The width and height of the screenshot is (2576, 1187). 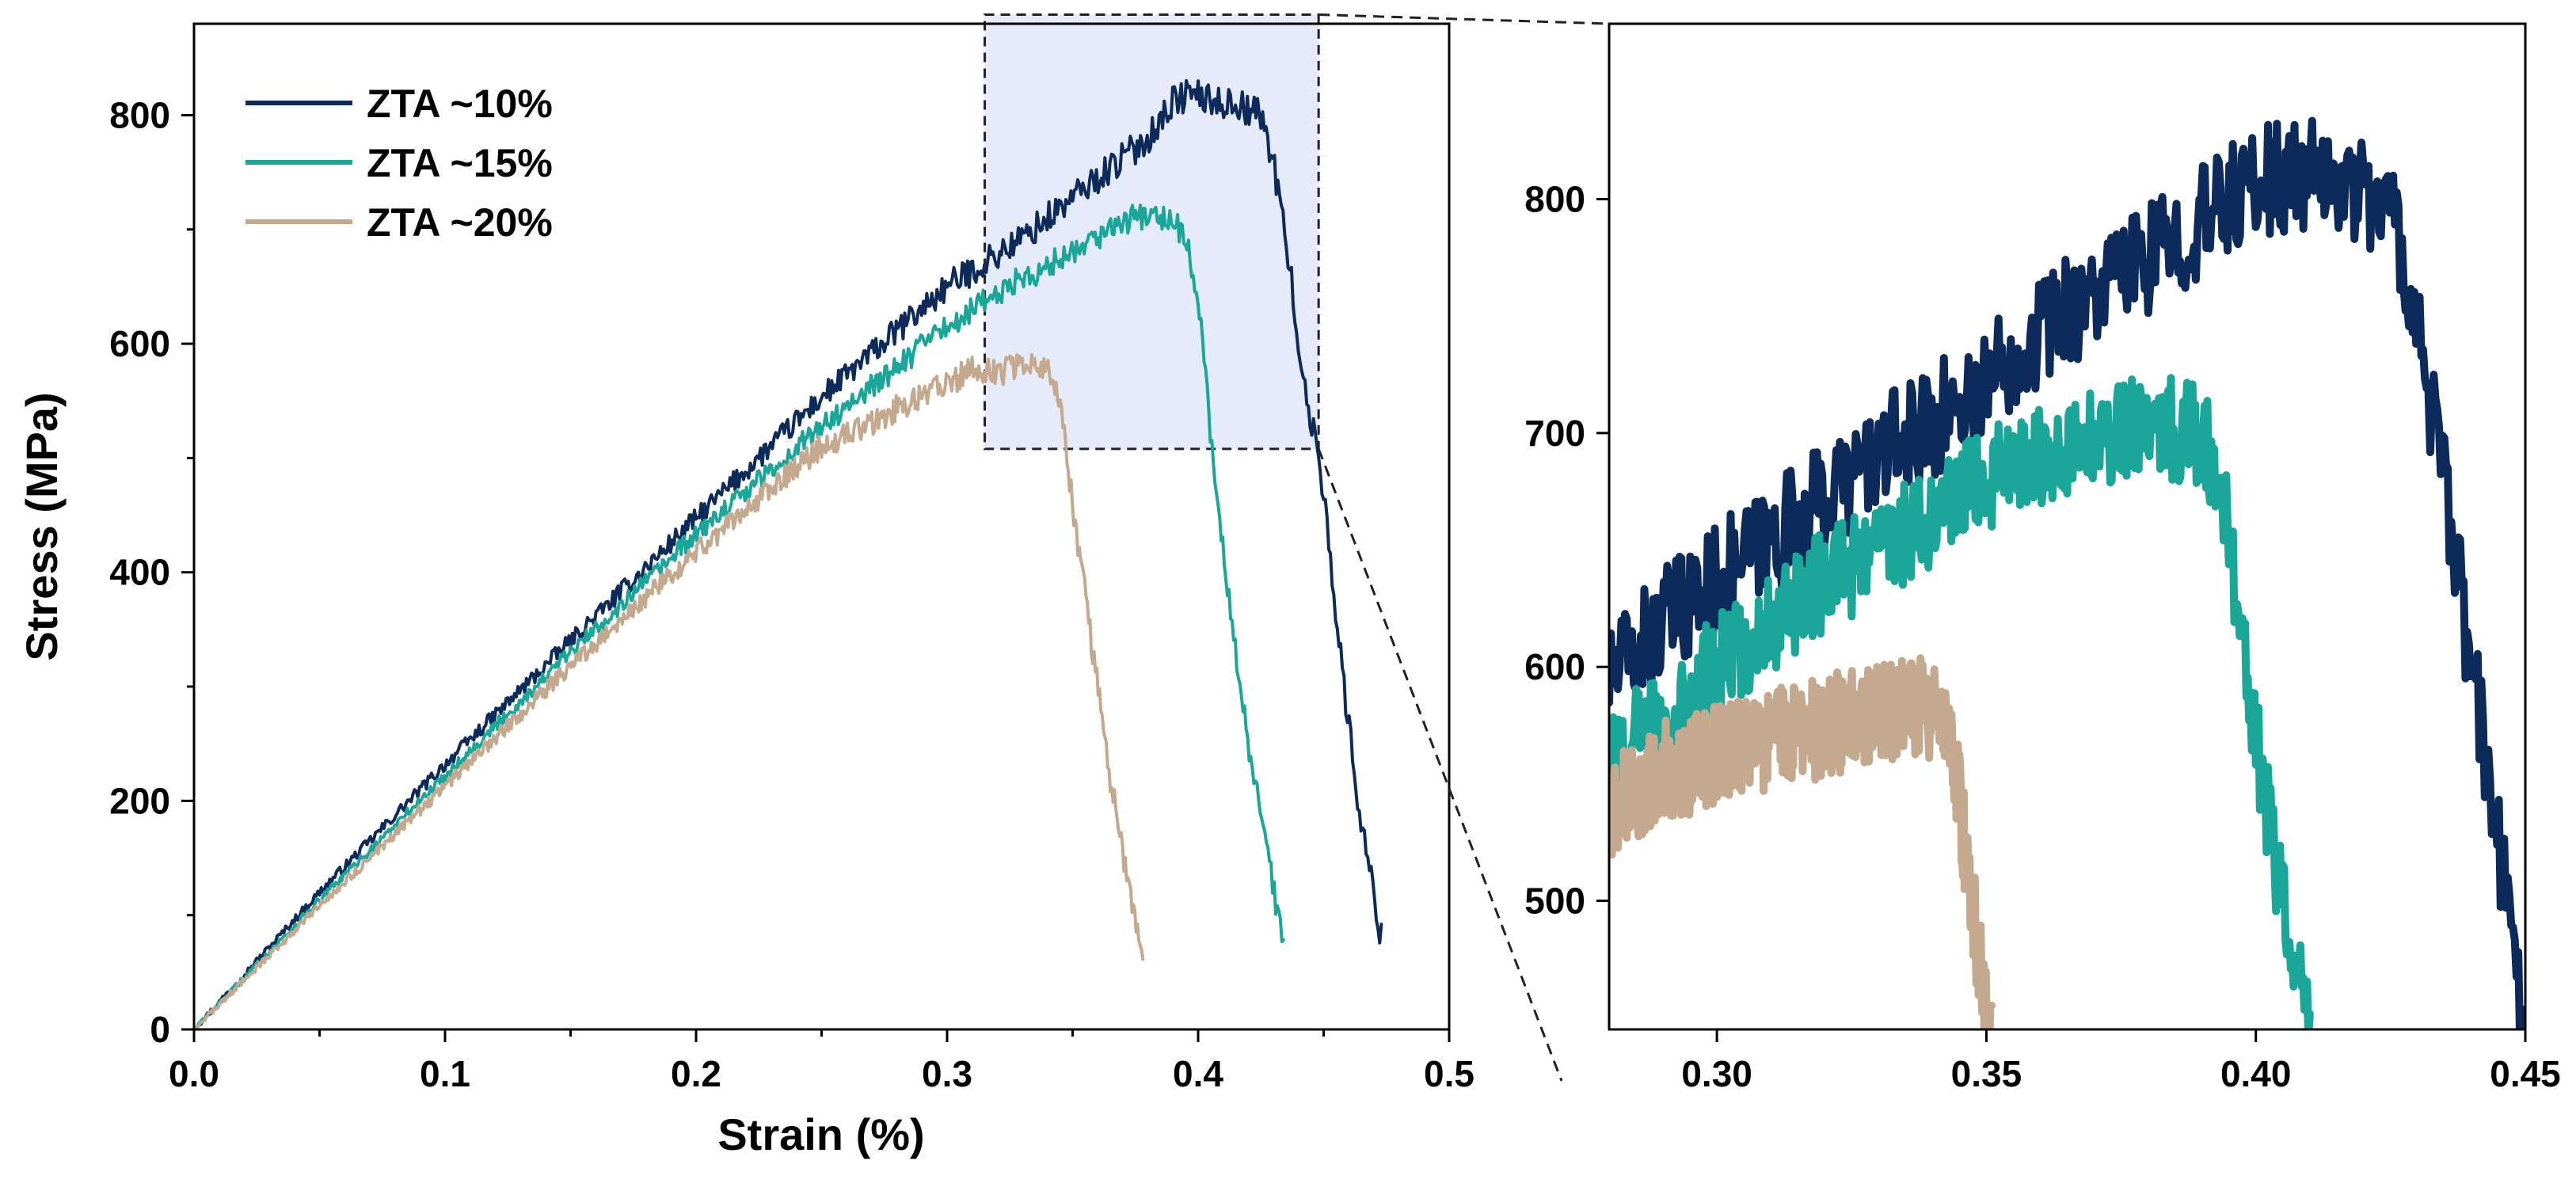 What do you see at coordinates (445, 1073) in the screenshot?
I see `main-x-tick-label: 0.1` at bounding box center [445, 1073].